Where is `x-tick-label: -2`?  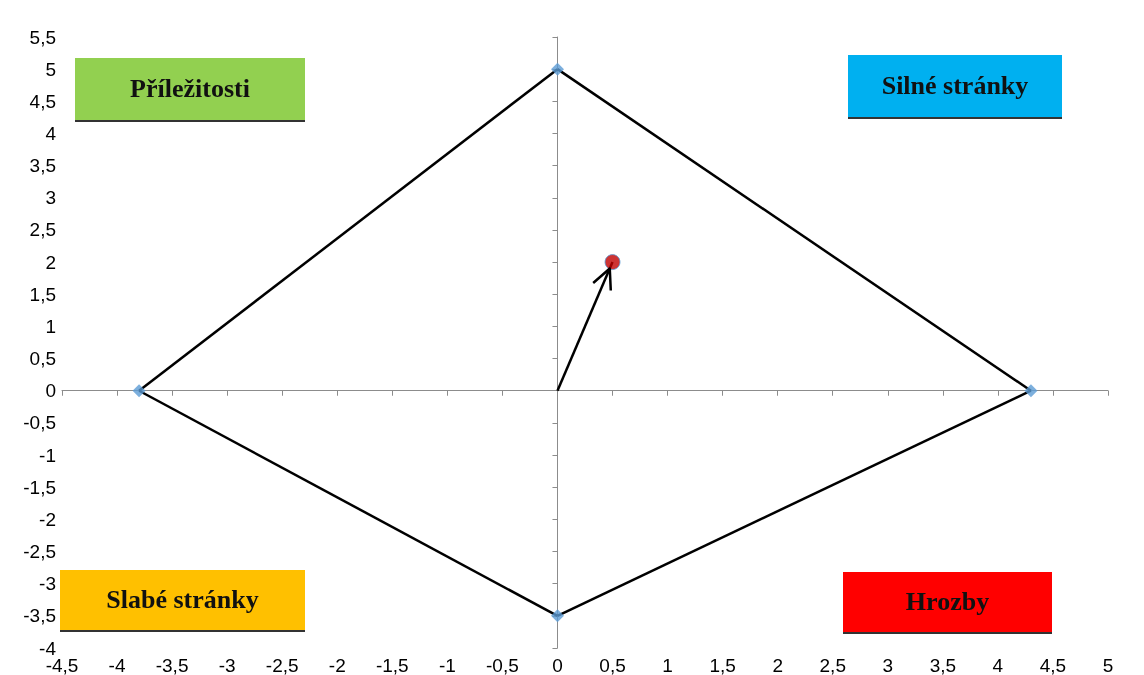 x-tick-label: -2 is located at coordinates (337, 665).